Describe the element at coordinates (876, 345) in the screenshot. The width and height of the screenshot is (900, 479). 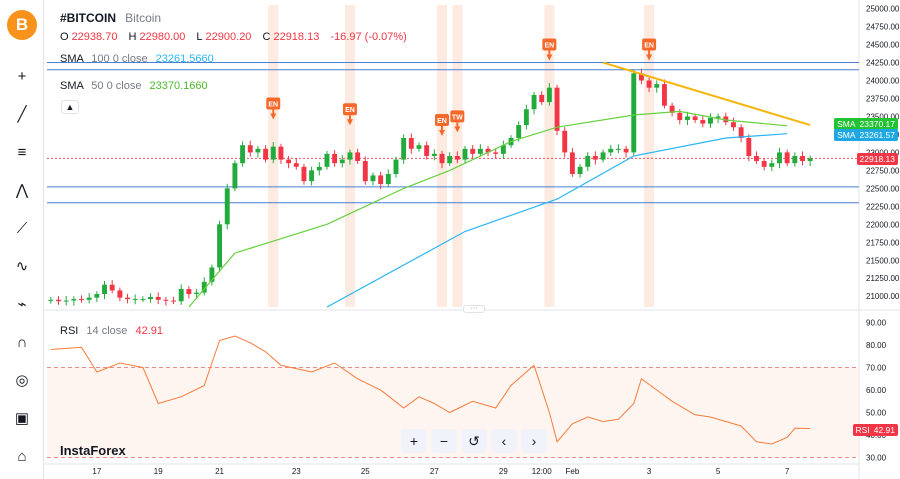
I see `rsi-tick-label: 80.00` at that location.